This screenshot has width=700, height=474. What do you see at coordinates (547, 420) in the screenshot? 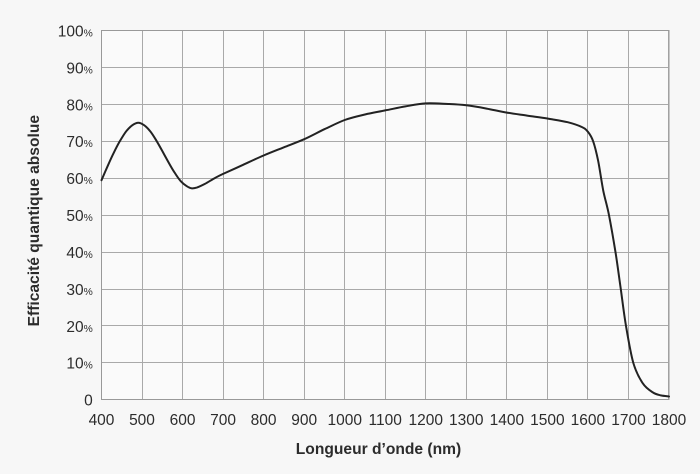
I see `svg-text: 1500` at bounding box center [547, 420].